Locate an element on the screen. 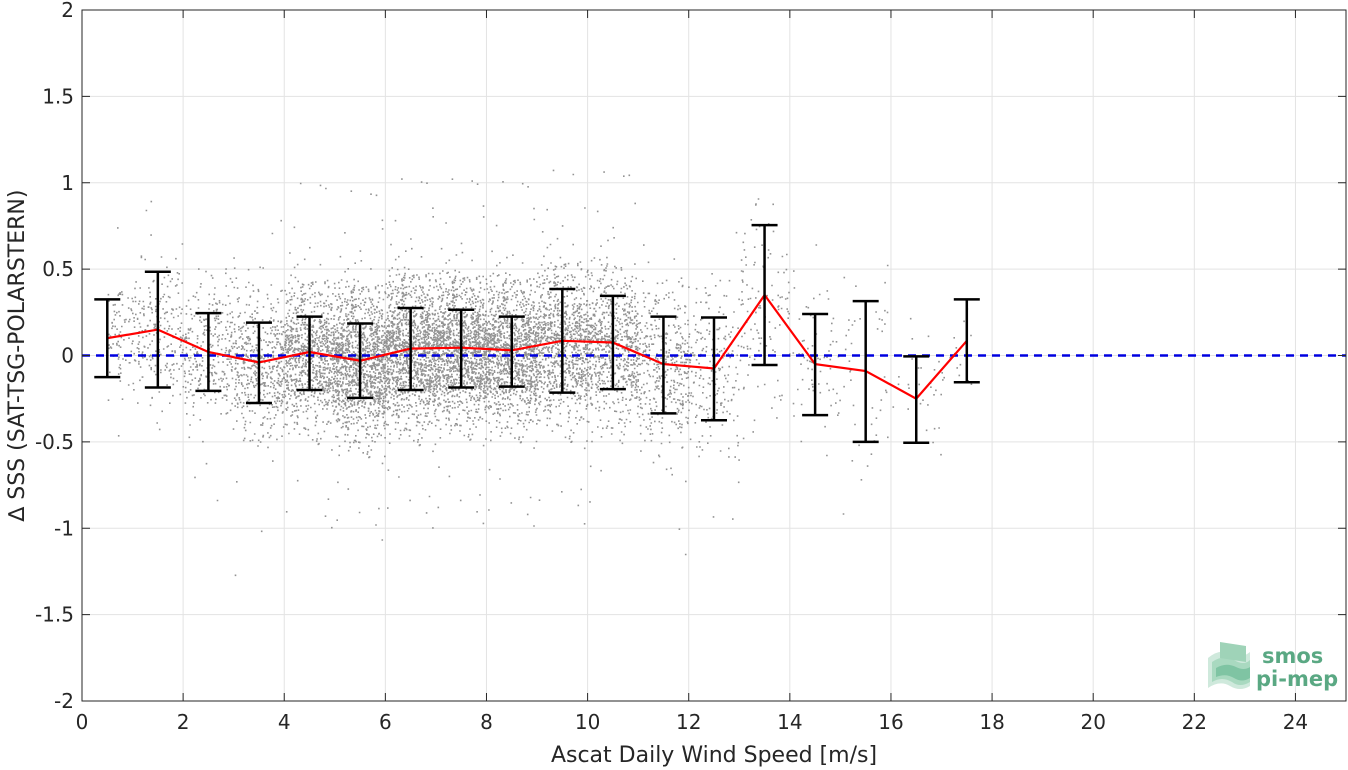 The width and height of the screenshot is (1348, 770). y-tick-label: -2 is located at coordinates (64, 701).